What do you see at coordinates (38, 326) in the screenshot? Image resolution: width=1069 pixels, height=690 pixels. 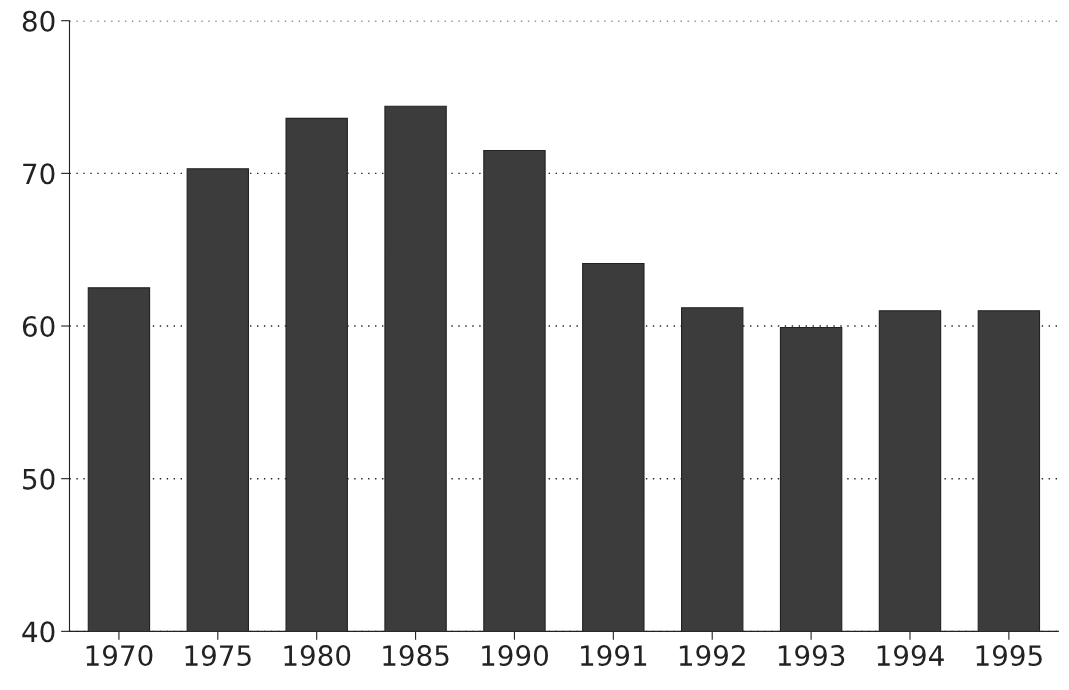 I see `y-tick-label: 60` at bounding box center [38, 326].